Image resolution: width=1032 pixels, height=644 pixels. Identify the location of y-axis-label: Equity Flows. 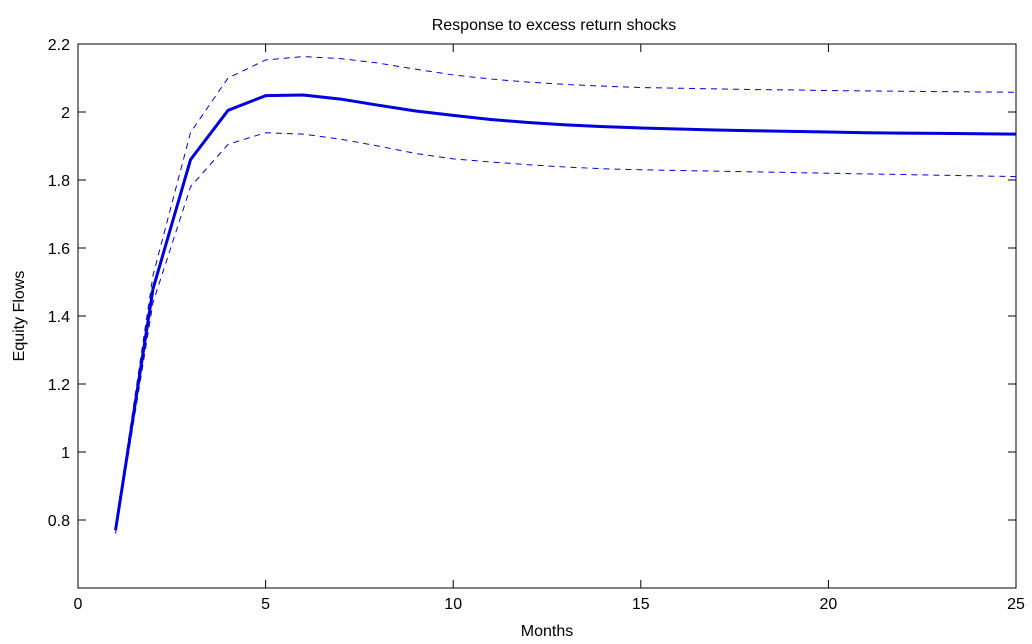
(19, 316).